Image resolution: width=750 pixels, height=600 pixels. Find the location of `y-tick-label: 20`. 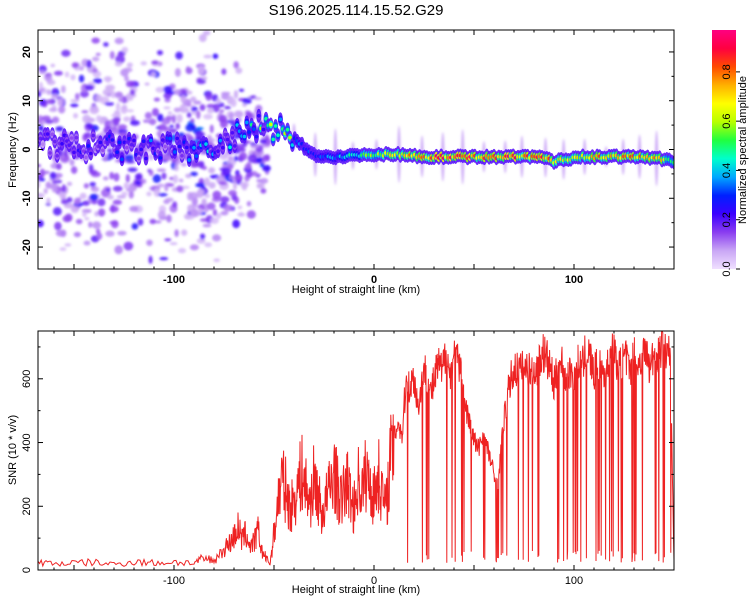

y-tick-label: 20 is located at coordinates (27, 52).